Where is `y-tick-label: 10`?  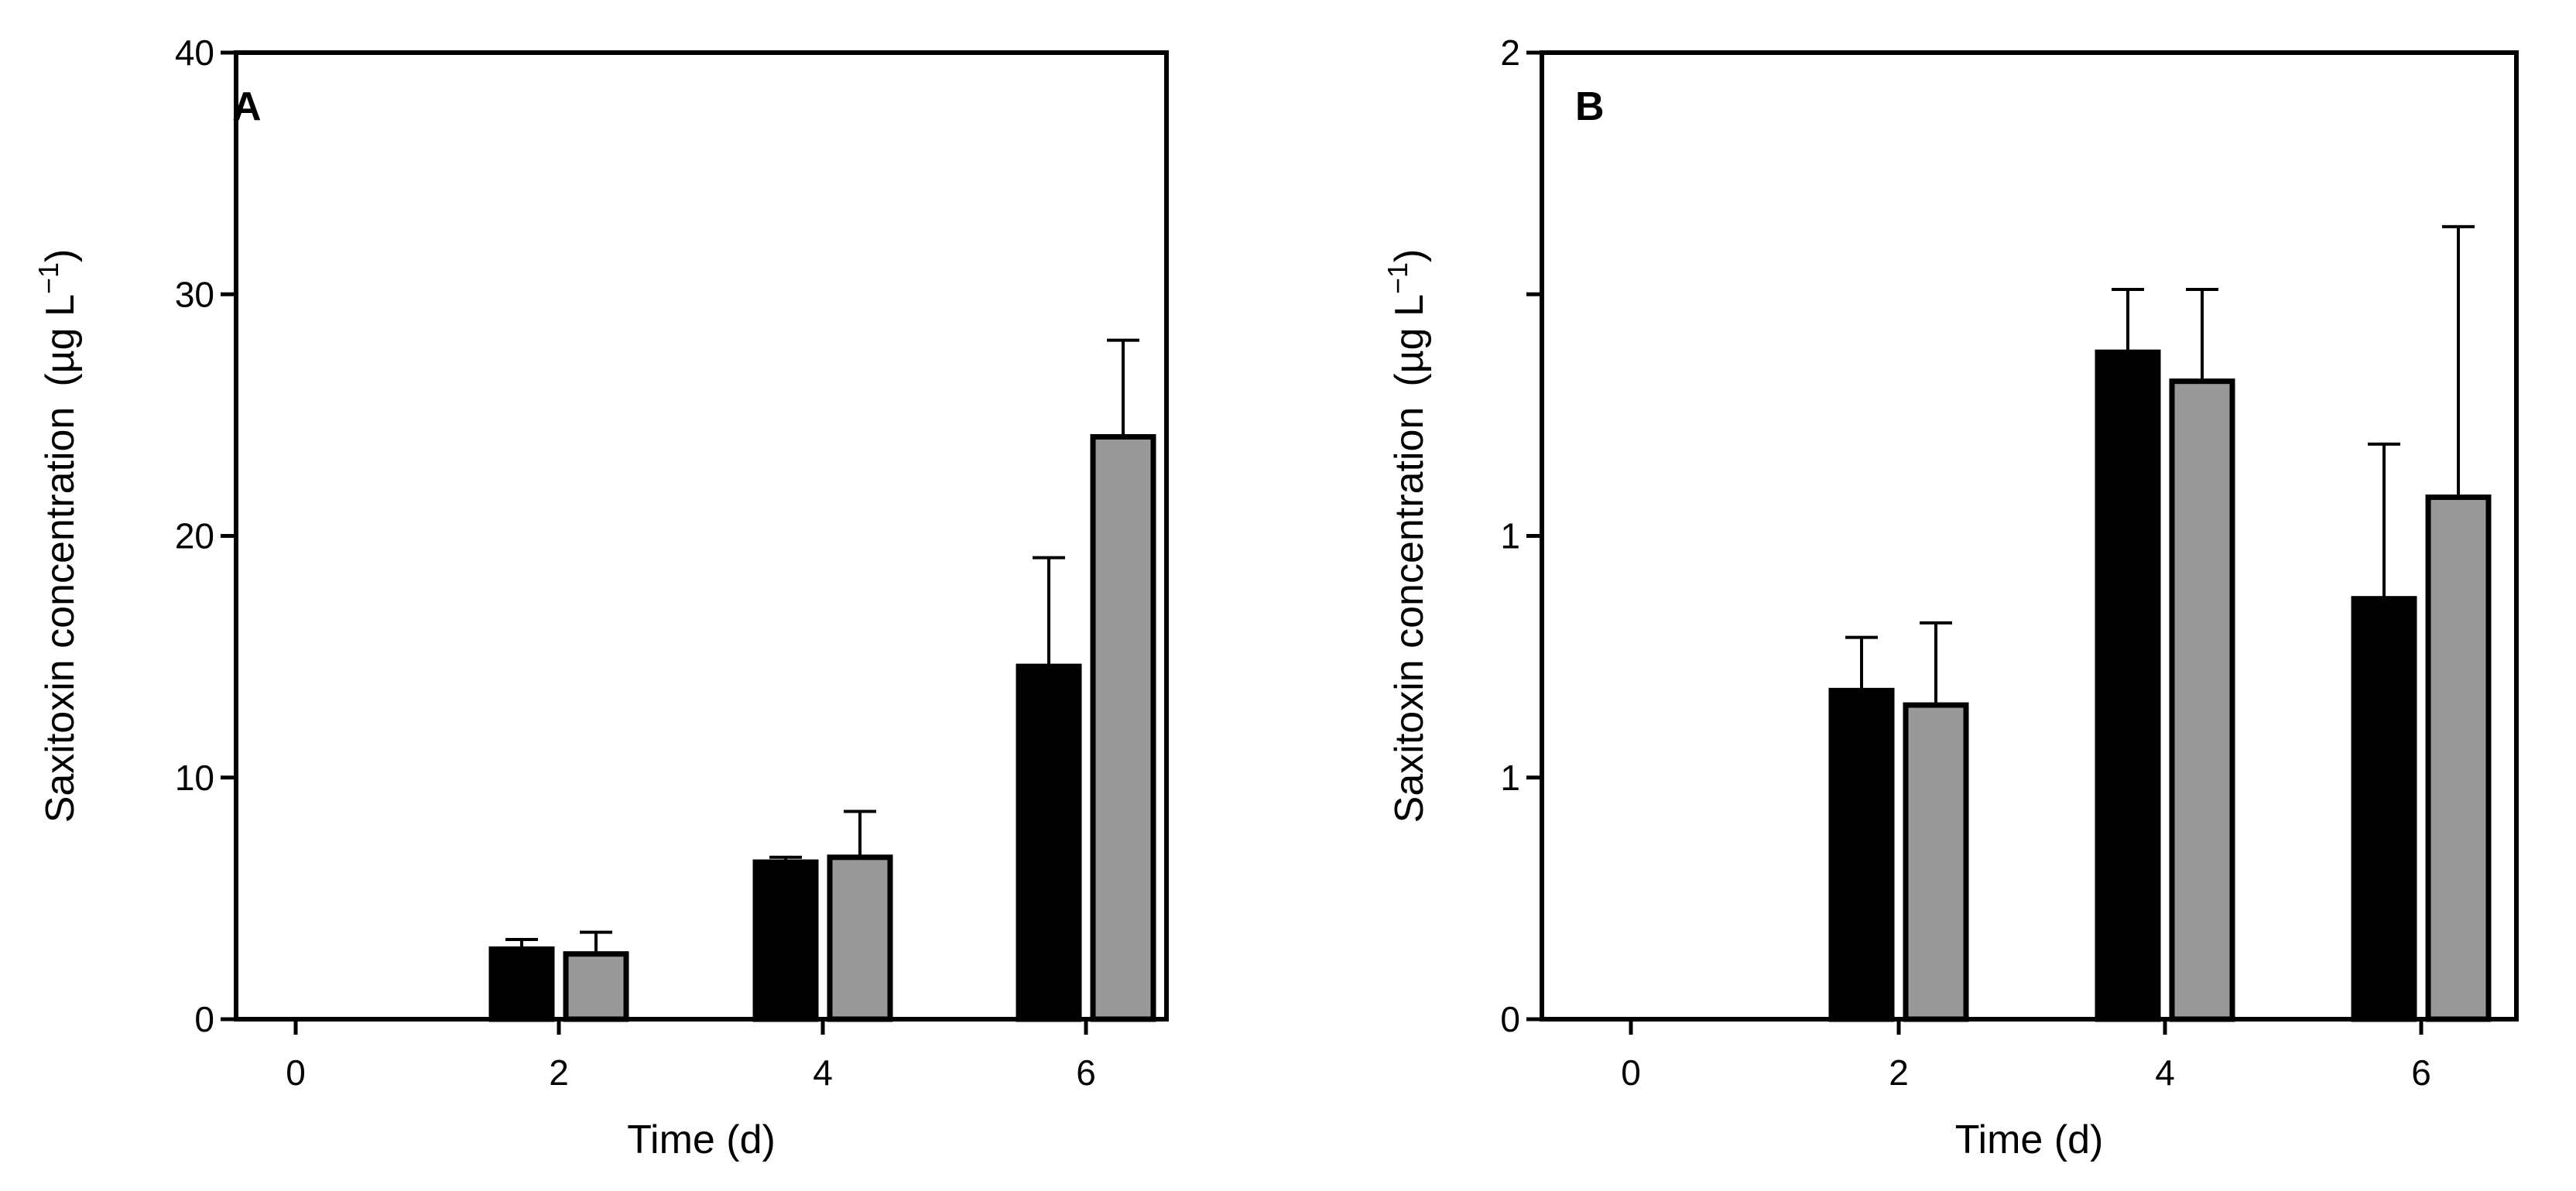
y-tick-label: 10 is located at coordinates (194, 778).